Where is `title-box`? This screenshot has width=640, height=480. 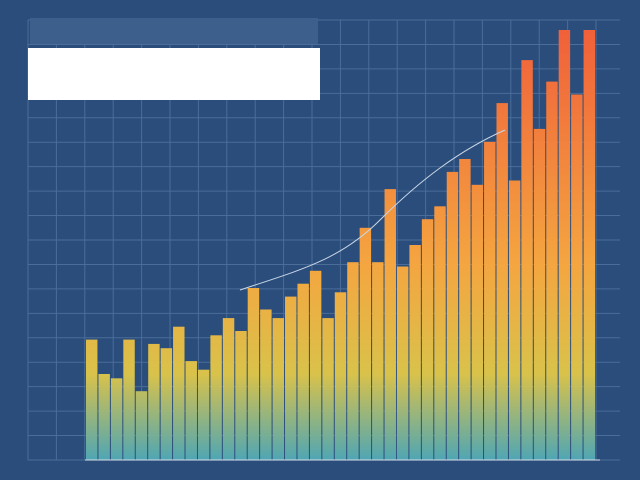 title-box is located at coordinates (174, 74).